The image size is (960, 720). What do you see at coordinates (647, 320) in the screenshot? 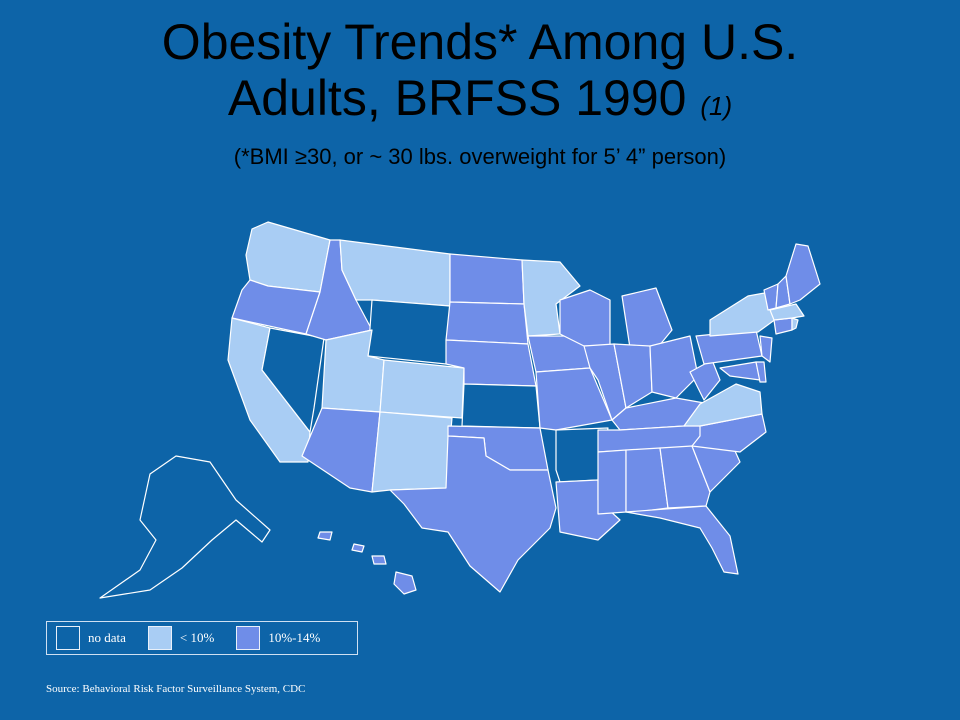
I see `state-mi` at bounding box center [647, 320].